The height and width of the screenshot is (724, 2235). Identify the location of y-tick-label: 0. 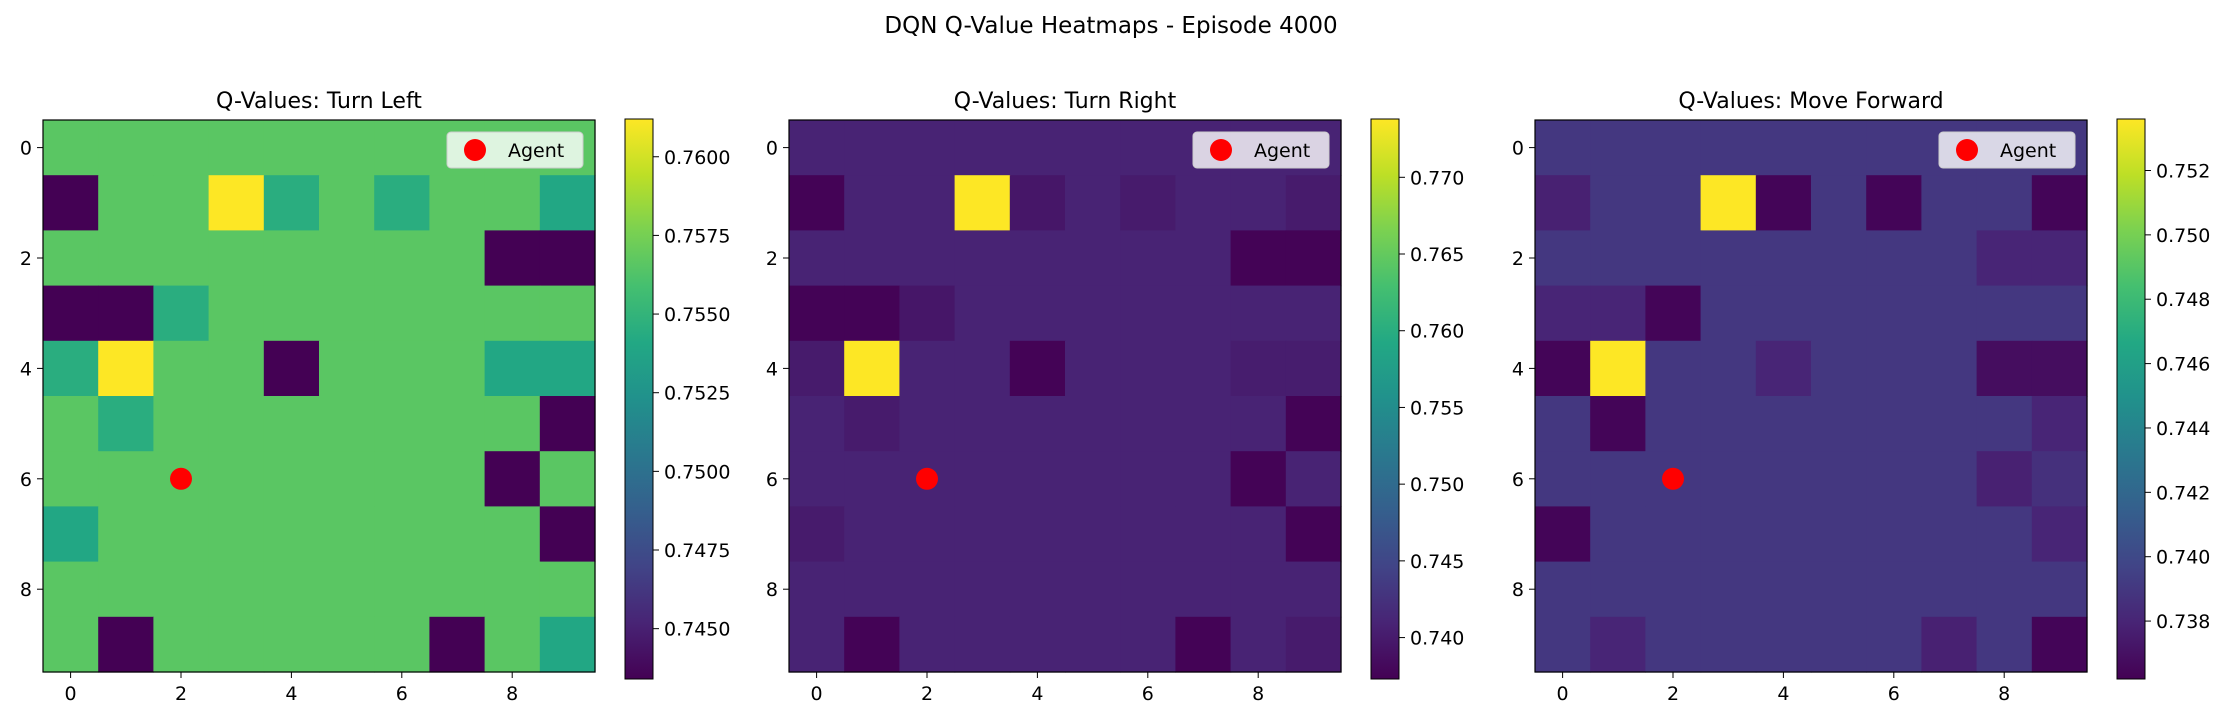
(1518, 149).